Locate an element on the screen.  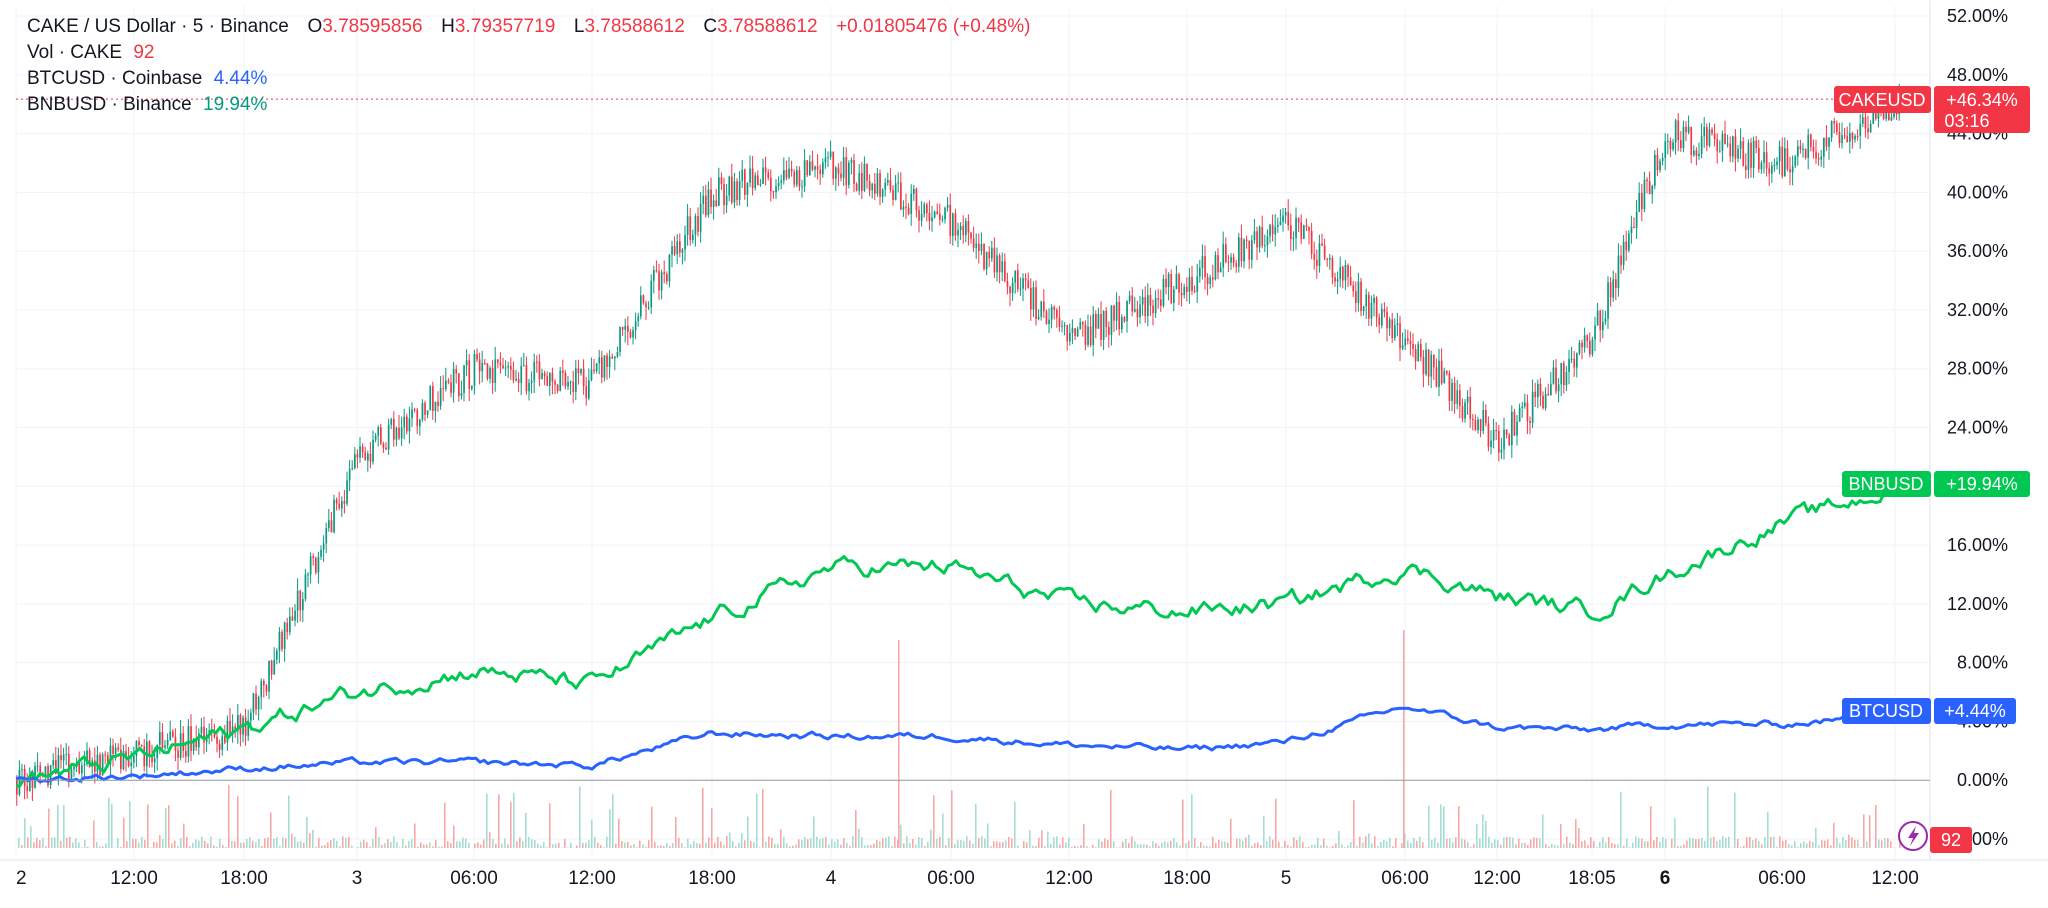
legend-compare-btc: BTCUSD · Coinbase 4.44% is located at coordinates (528, 79).